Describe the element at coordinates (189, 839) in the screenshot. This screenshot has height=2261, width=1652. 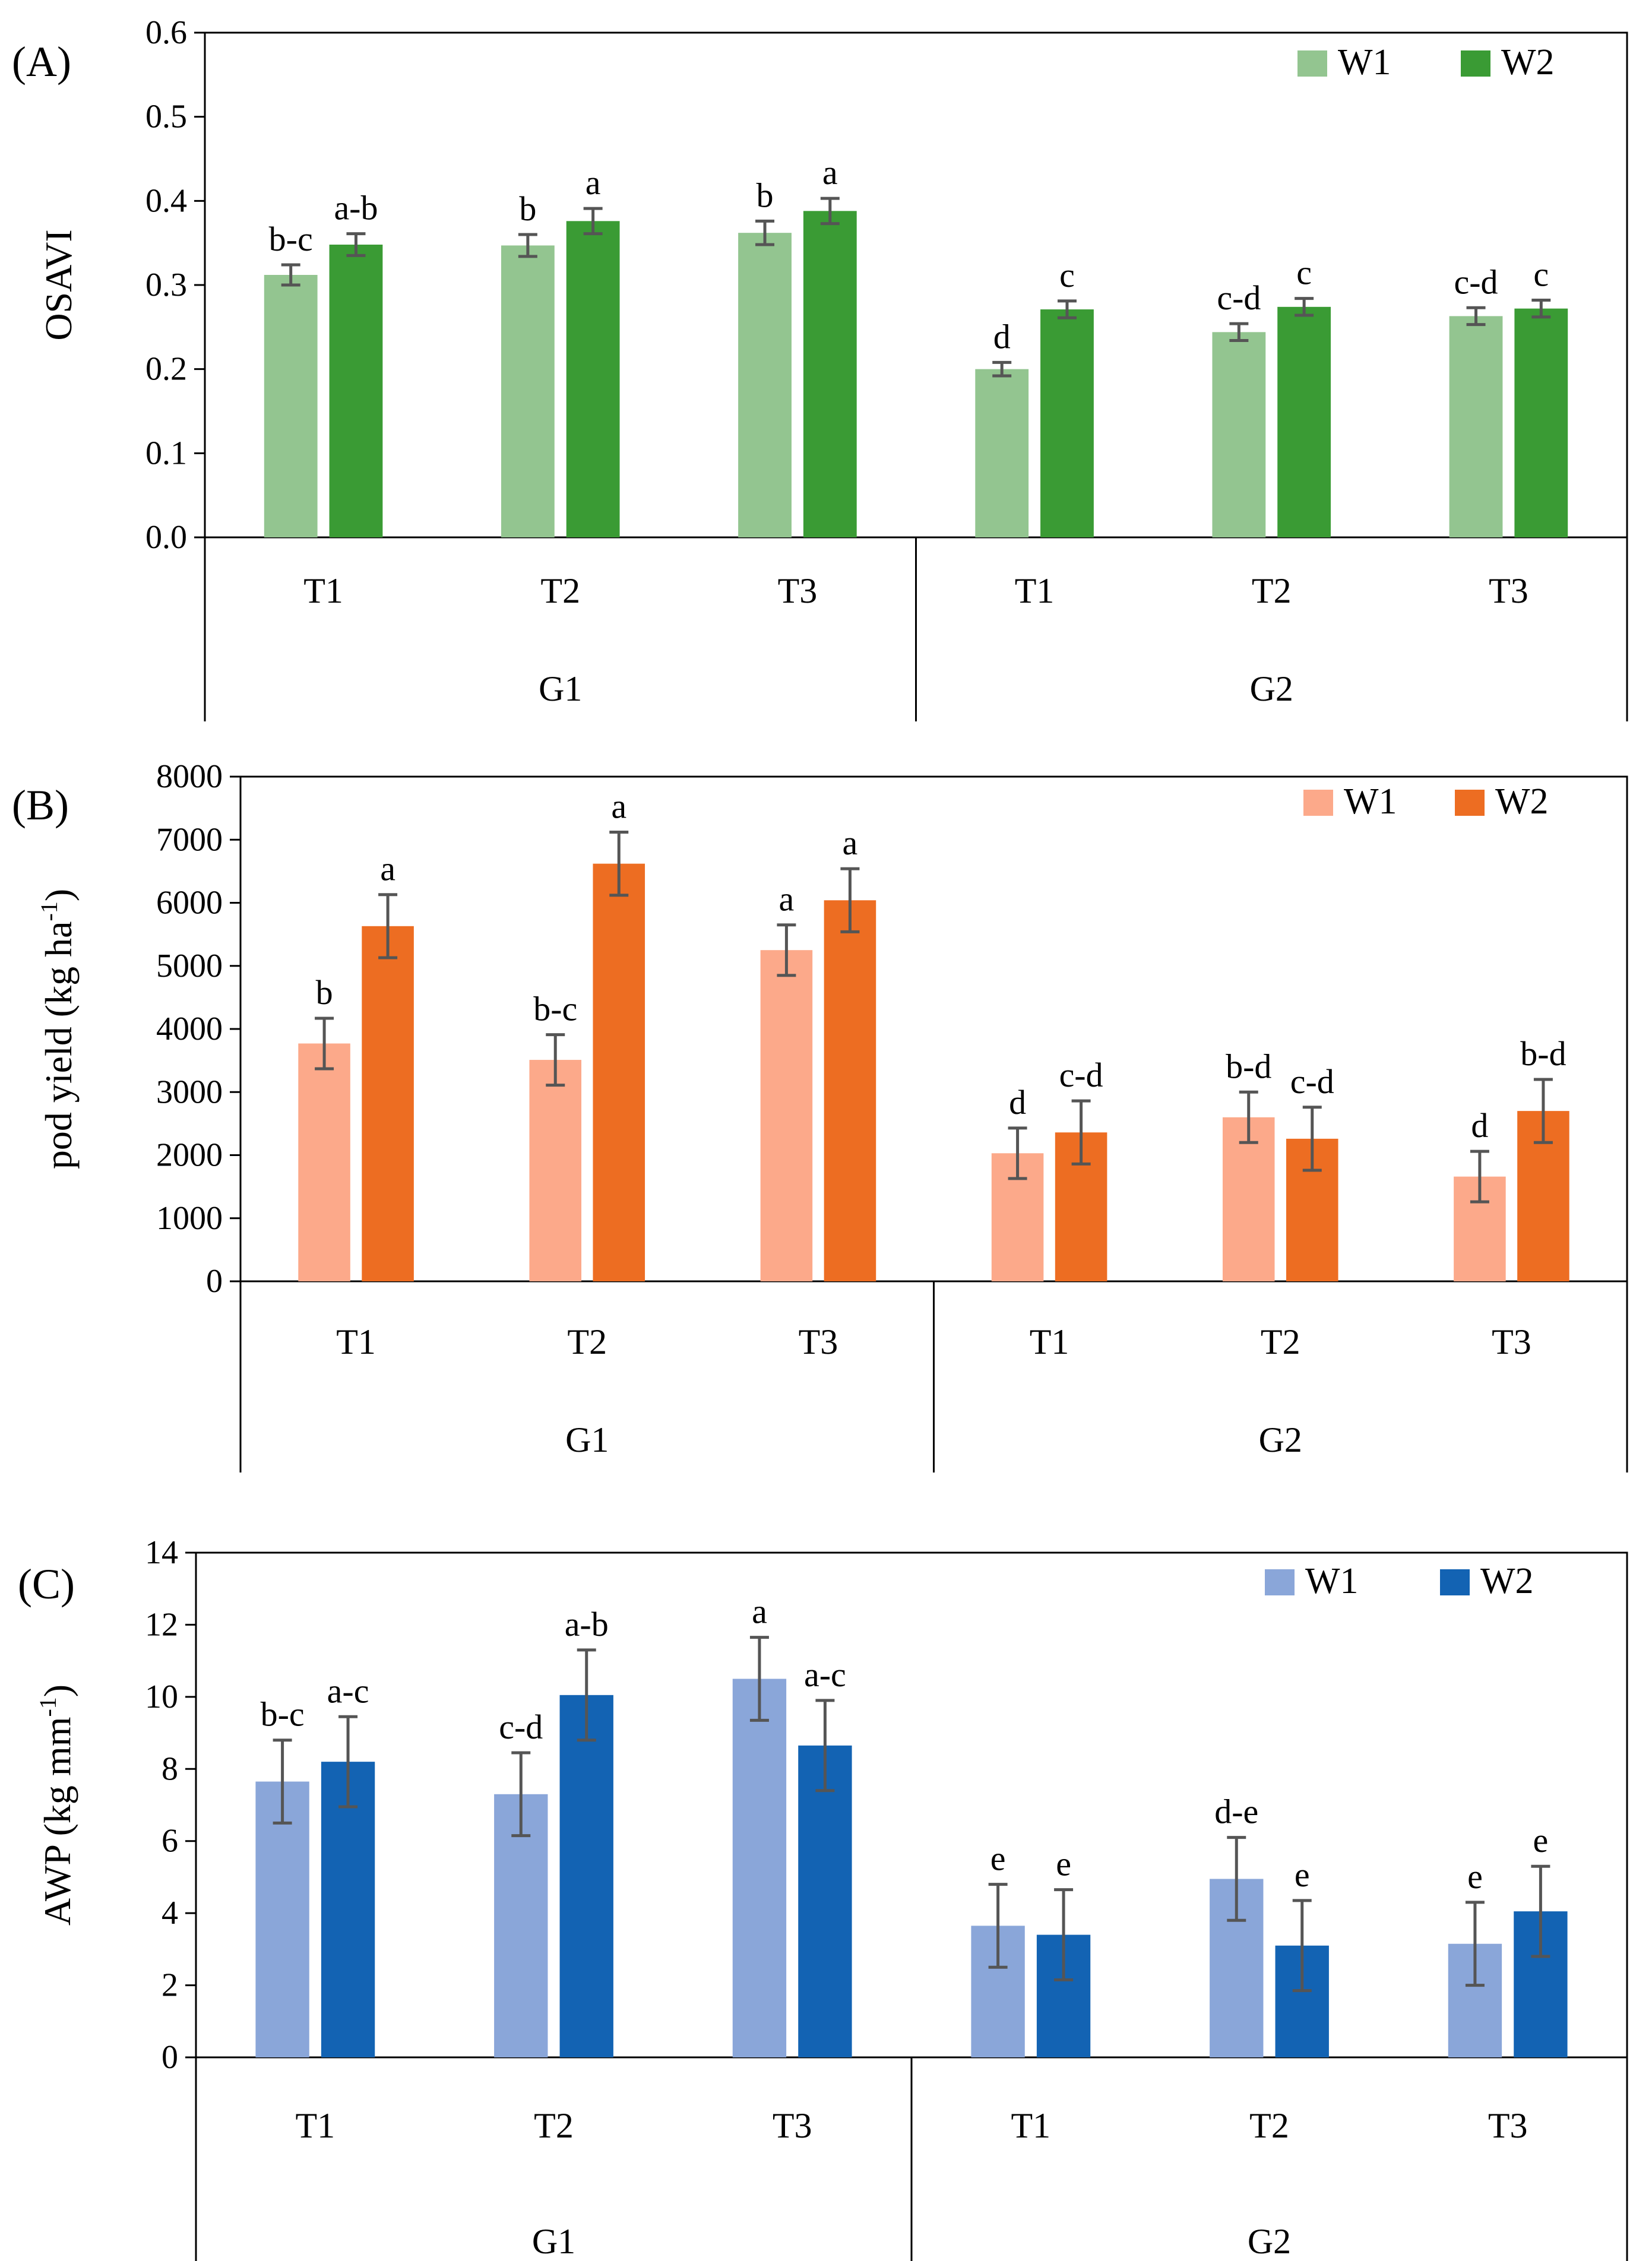
I see `y-tick-label: 7000` at that location.